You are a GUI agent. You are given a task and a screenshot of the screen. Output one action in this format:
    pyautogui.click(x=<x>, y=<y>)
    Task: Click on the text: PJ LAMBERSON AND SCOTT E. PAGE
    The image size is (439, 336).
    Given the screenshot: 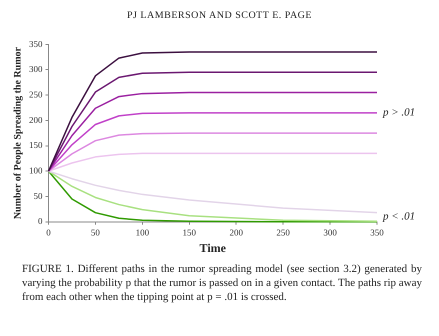 What is the action you would take?
    pyautogui.click(x=220, y=15)
    